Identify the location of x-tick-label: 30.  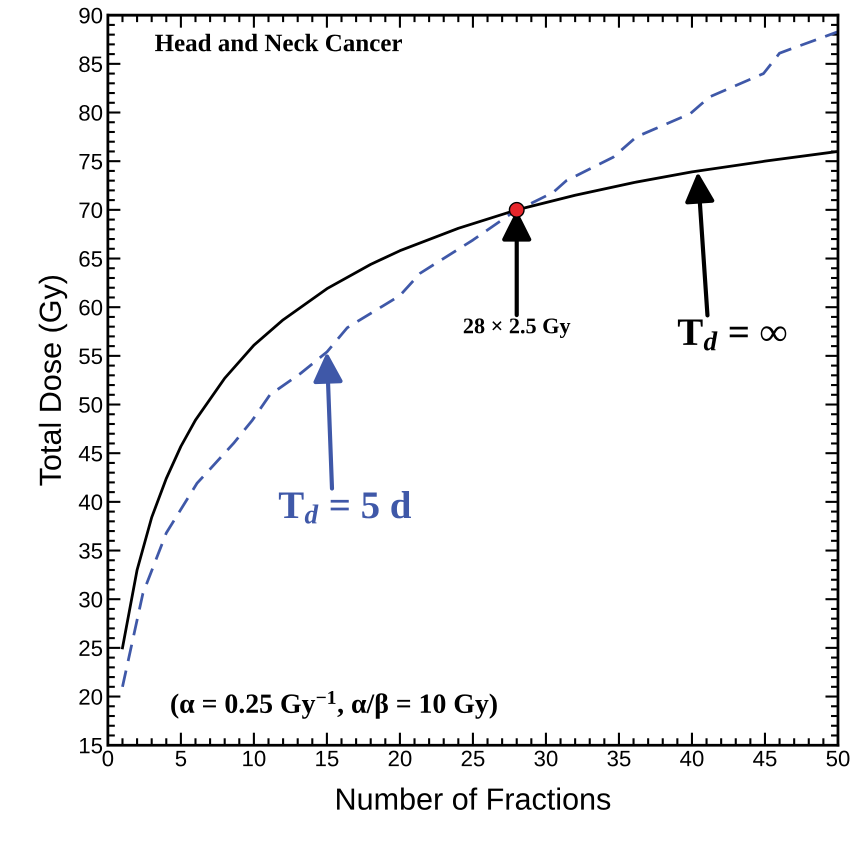
(546, 758).